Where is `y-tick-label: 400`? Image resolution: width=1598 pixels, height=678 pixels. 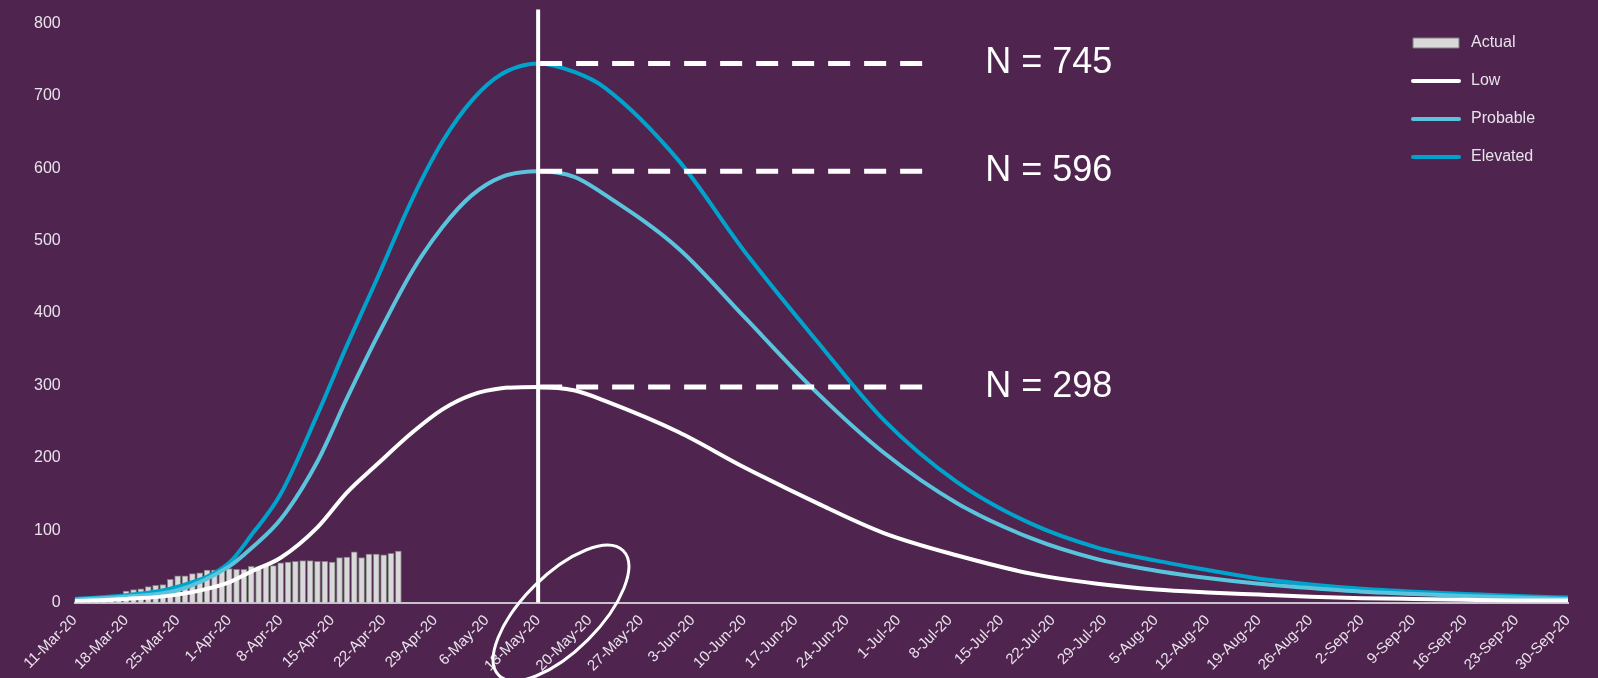 y-tick-label: 400 is located at coordinates (47, 312).